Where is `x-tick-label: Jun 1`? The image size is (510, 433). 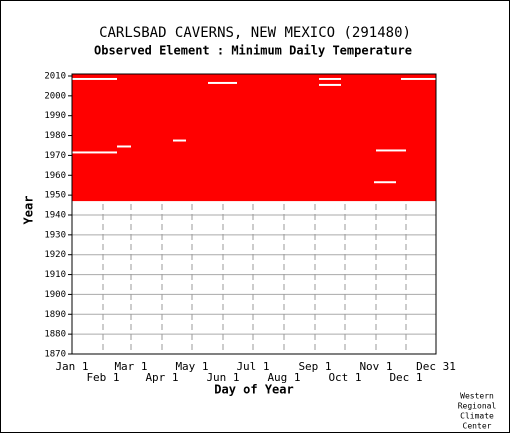 x-tick-label: Jun 1 is located at coordinates (222, 377).